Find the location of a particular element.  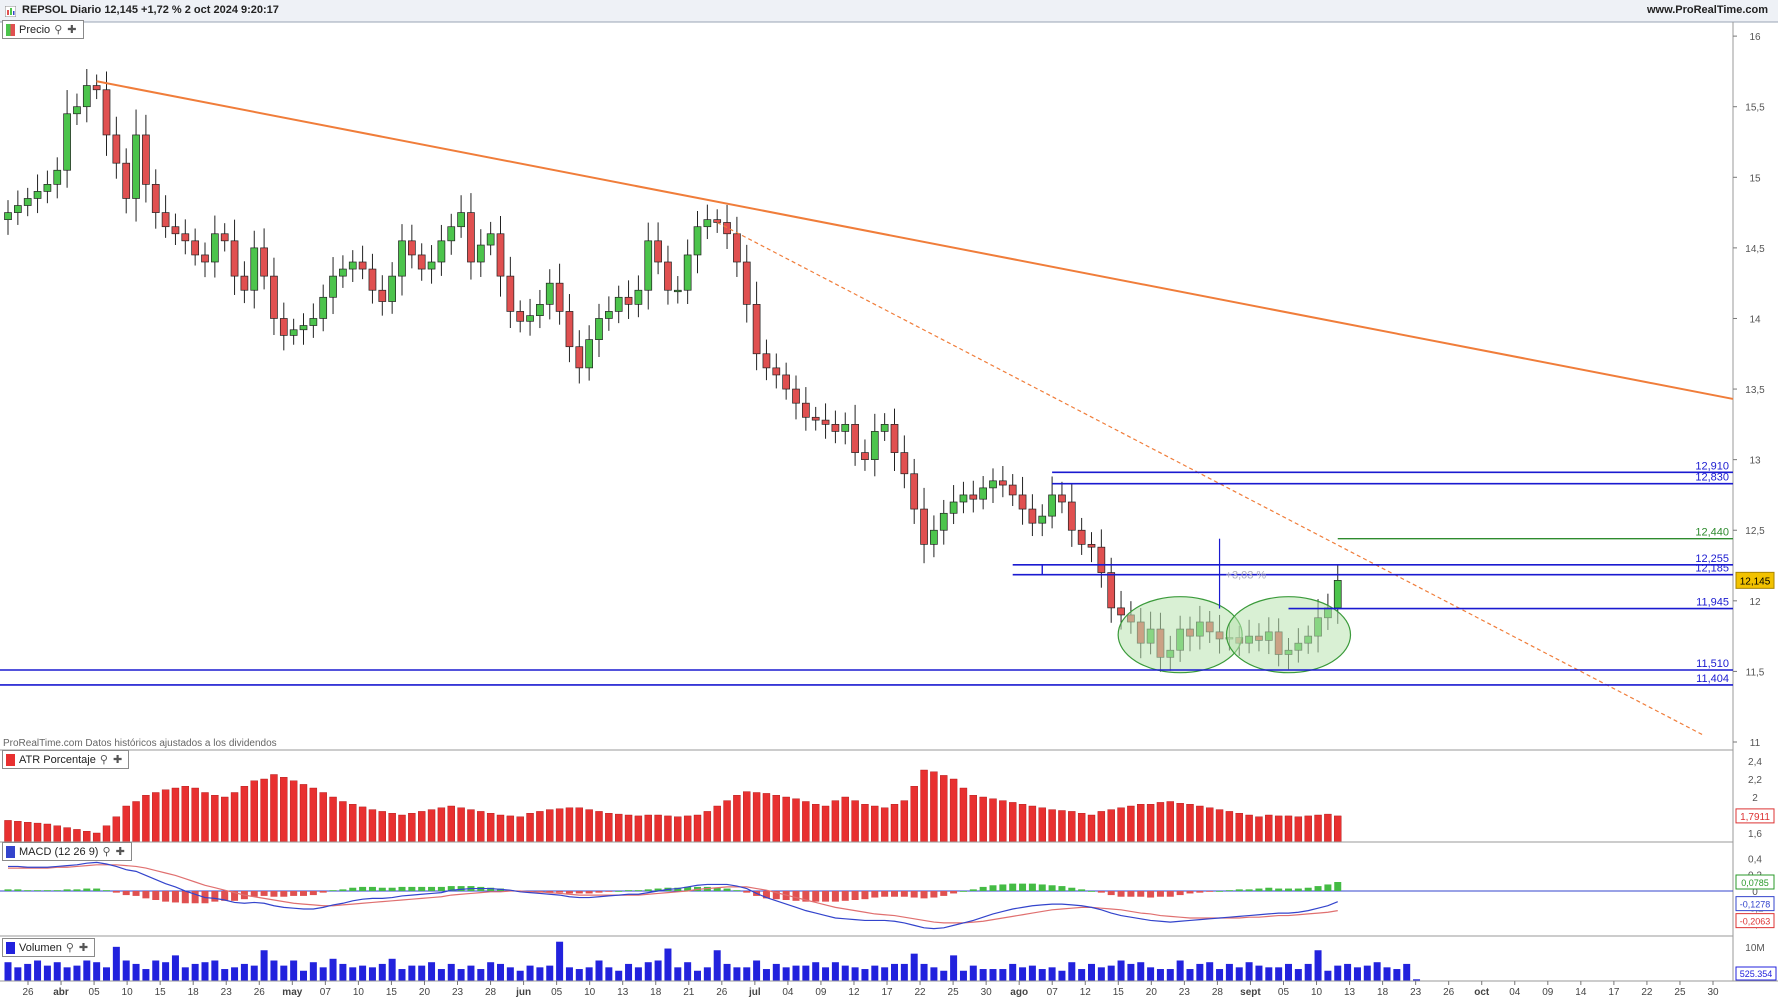

atr-panel-tag: ATR Porcentaje ⚲ ✚ is located at coordinates (66, 759).